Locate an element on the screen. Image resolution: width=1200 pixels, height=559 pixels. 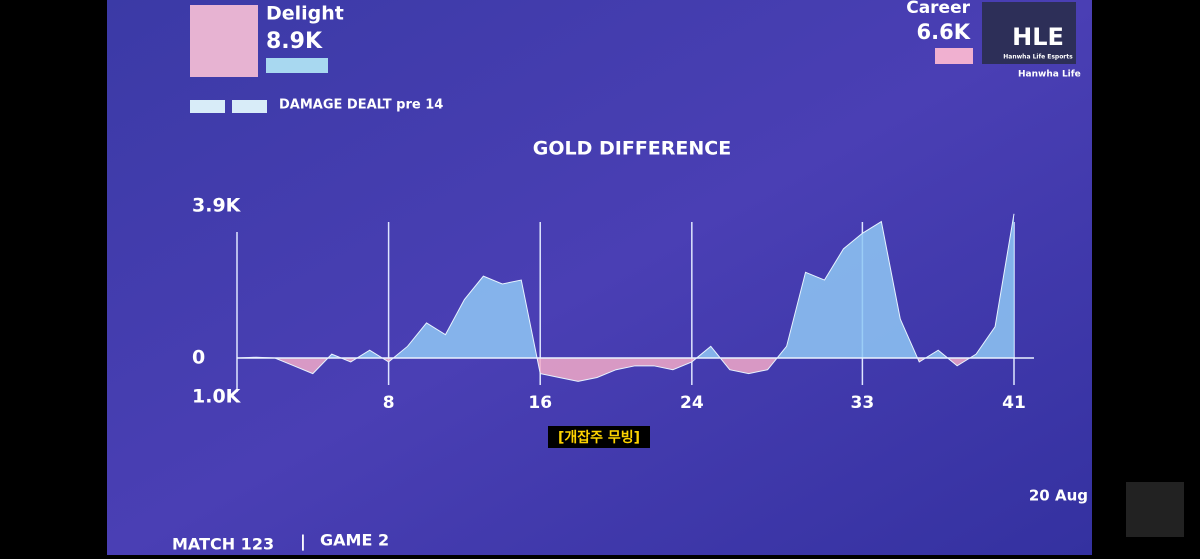
match-label: MATCH 123 is located at coordinates (223, 544).